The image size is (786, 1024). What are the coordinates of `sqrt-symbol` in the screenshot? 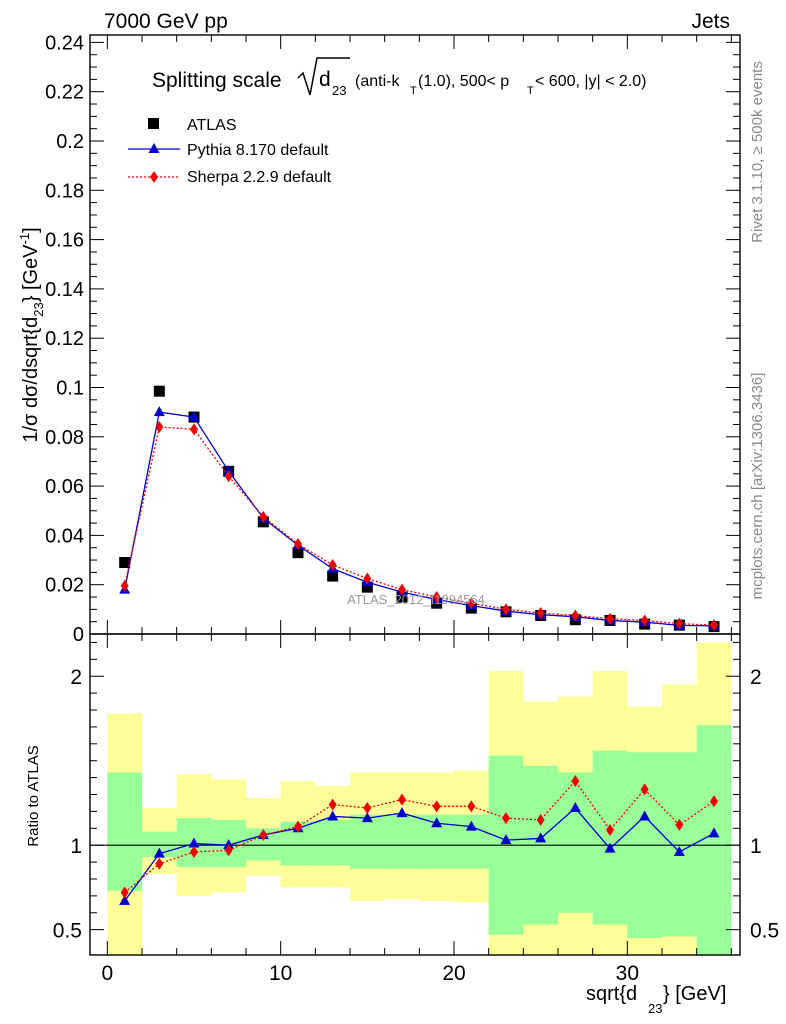 It's located at (323, 76).